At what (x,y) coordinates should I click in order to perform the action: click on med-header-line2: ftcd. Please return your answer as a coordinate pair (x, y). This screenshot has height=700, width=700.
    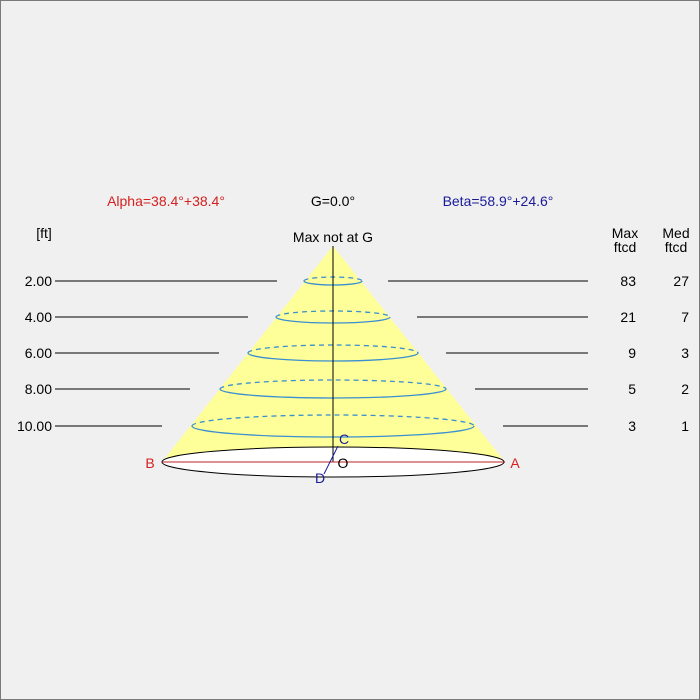
    Looking at the image, I should click on (676, 247).